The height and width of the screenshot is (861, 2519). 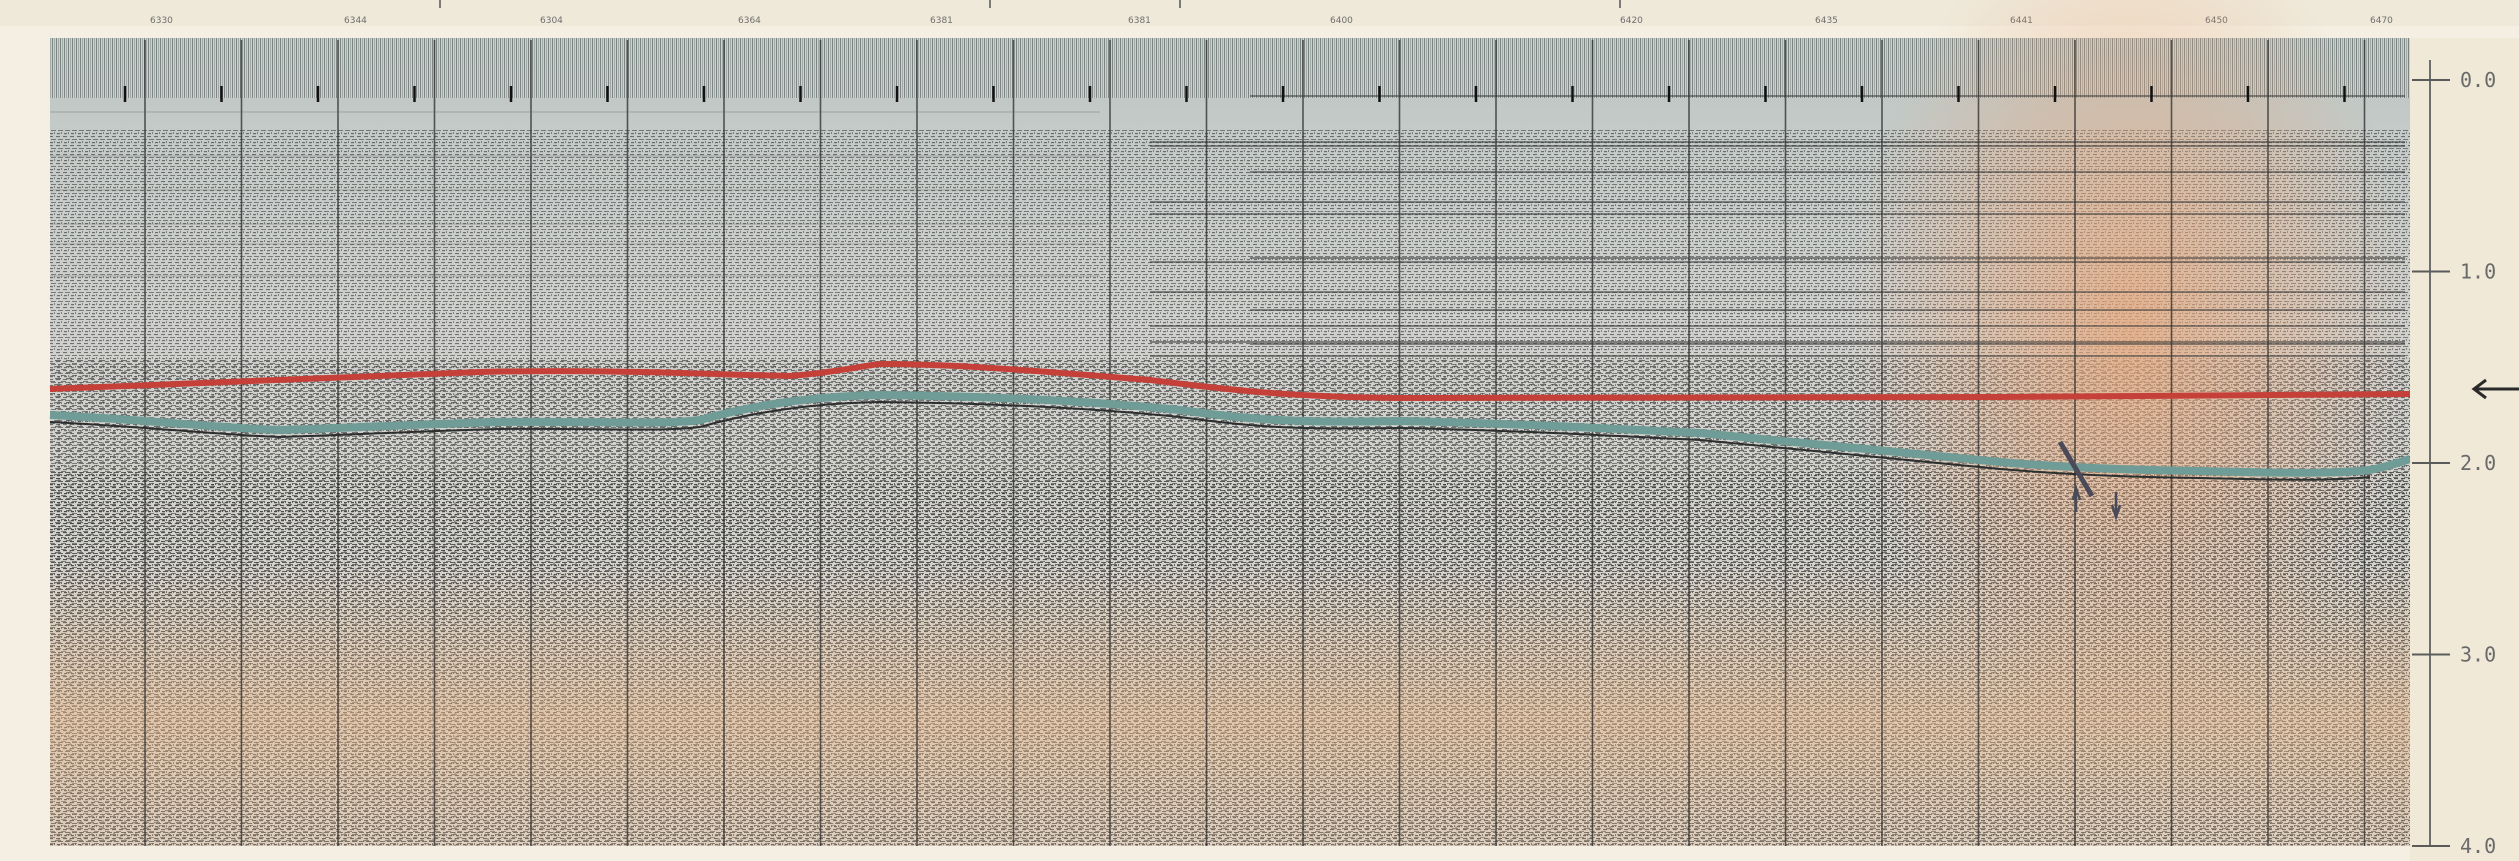 What do you see at coordinates (1826, 21) in the screenshot?
I see `shotpoint-label: 6435` at bounding box center [1826, 21].